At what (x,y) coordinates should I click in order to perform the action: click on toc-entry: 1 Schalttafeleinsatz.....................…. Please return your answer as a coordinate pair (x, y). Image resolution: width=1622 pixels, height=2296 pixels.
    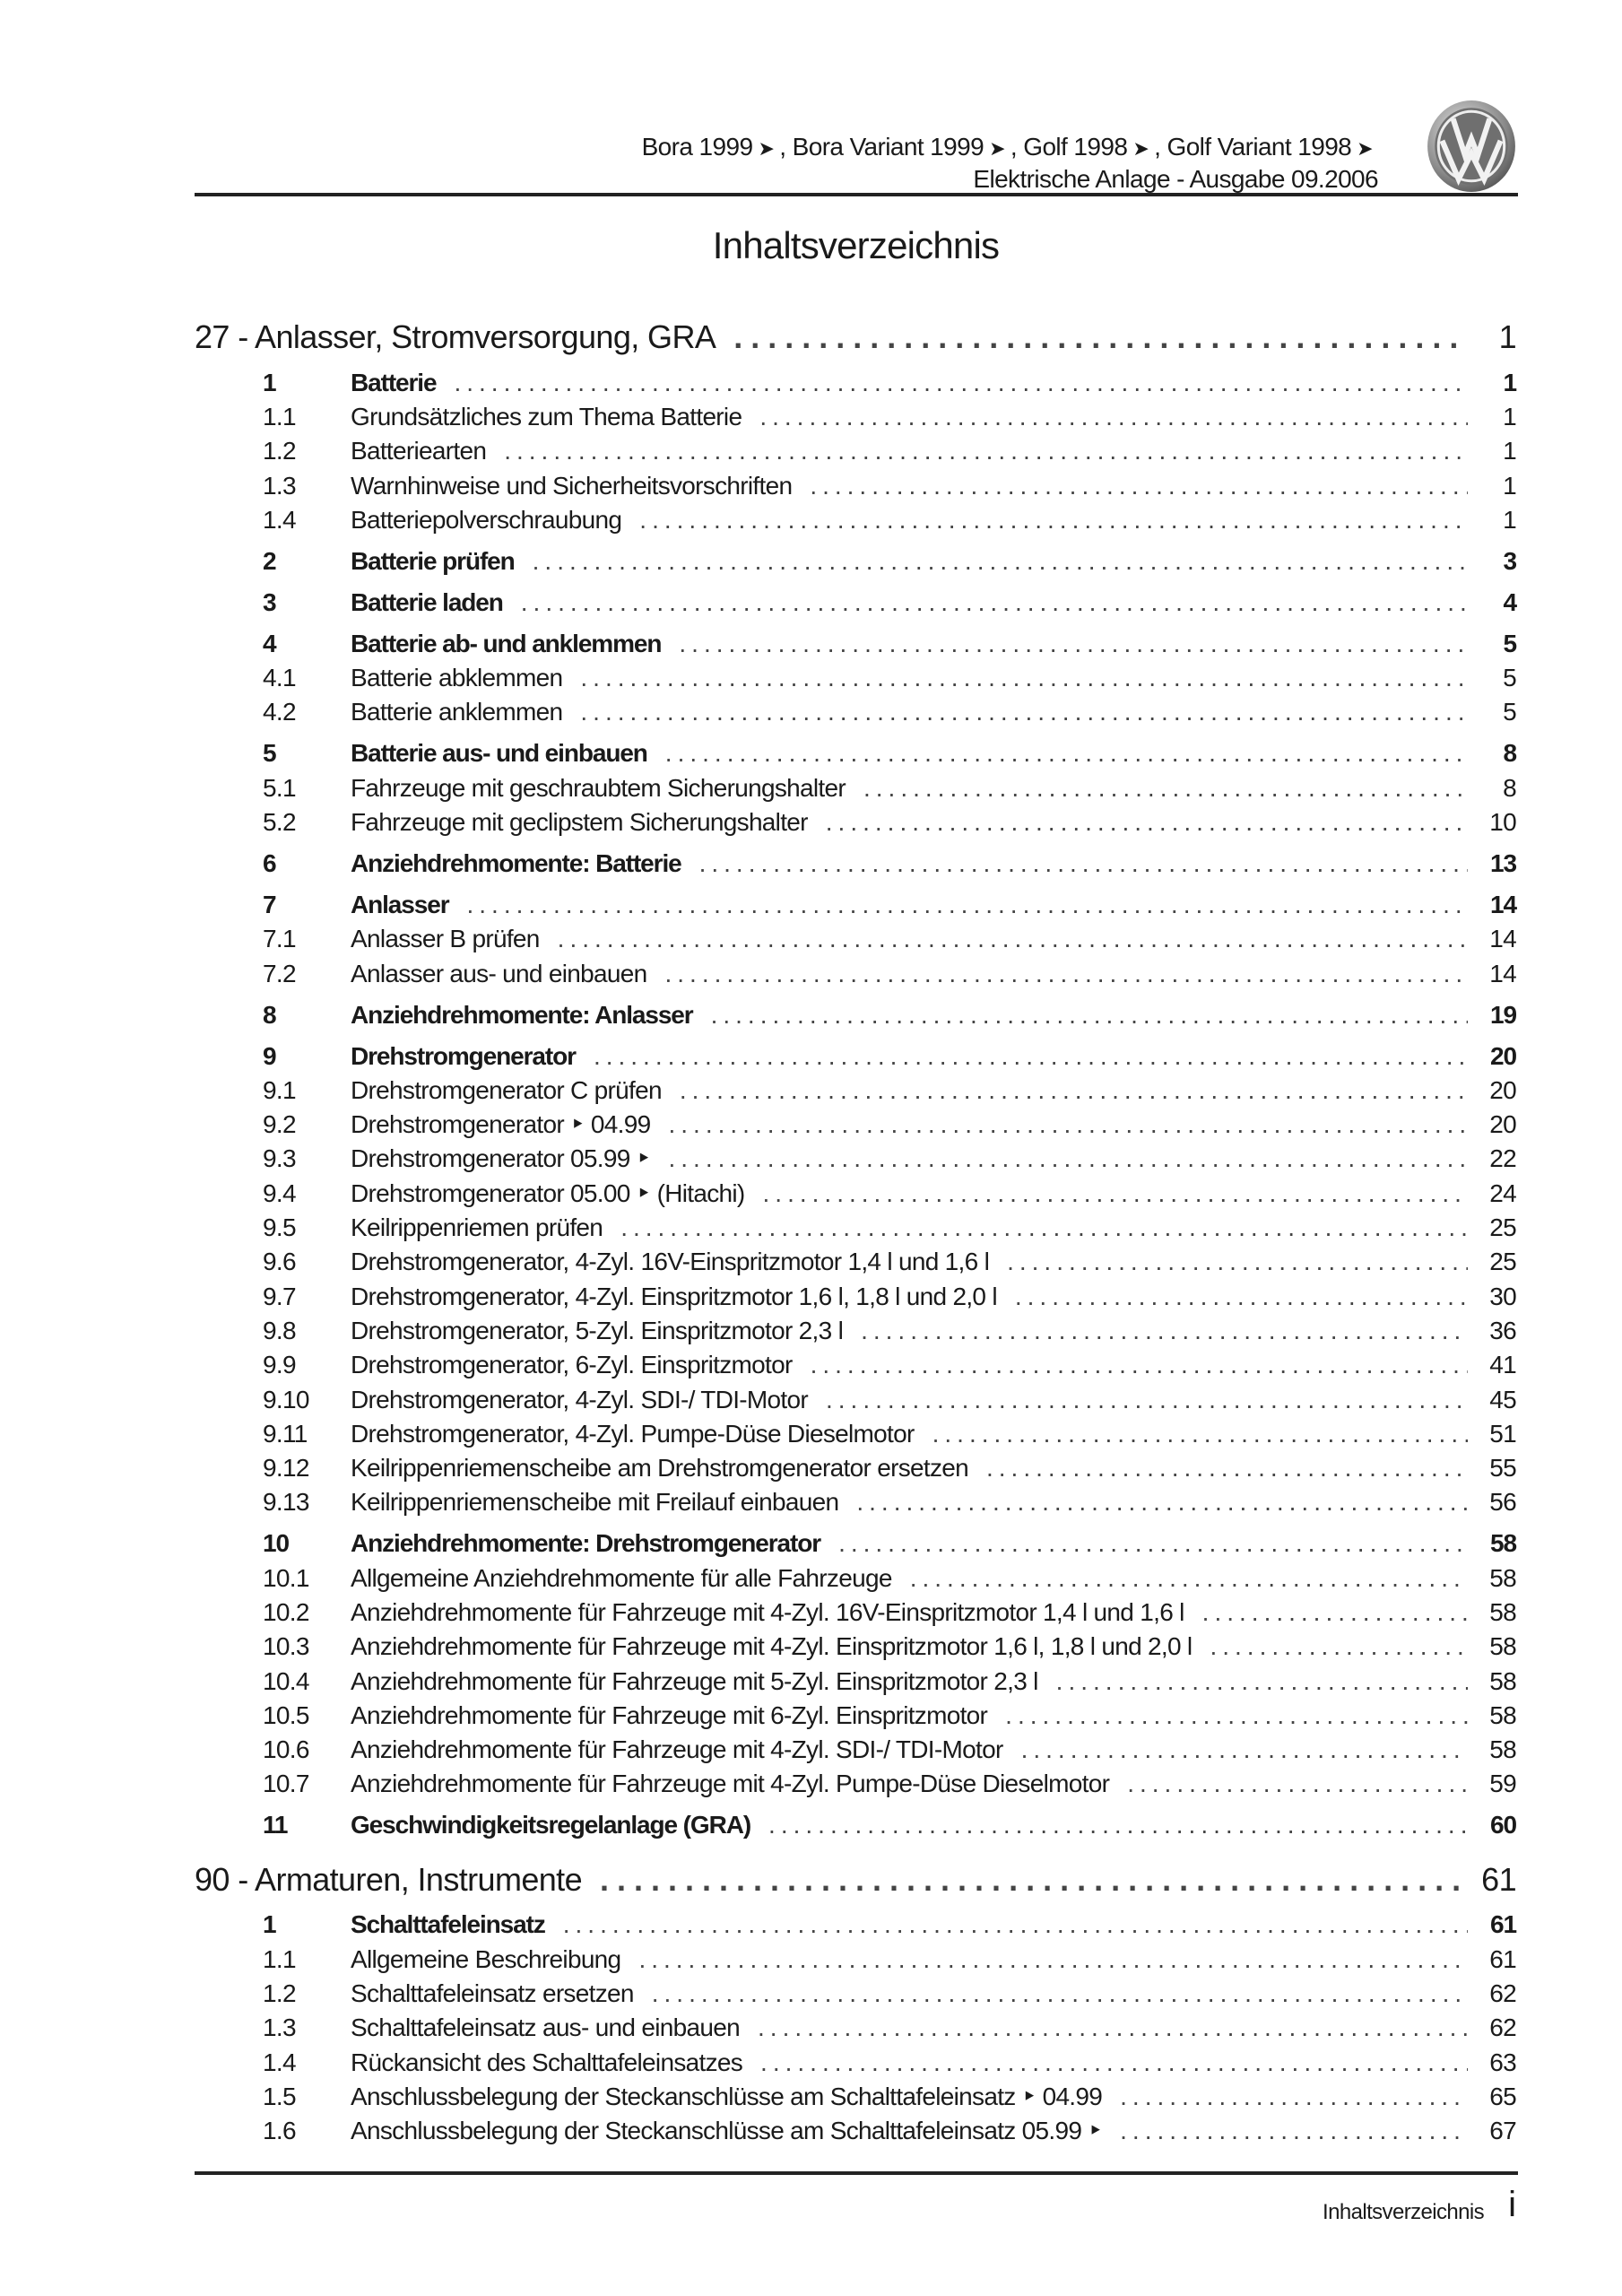
    Looking at the image, I should click on (856, 1925).